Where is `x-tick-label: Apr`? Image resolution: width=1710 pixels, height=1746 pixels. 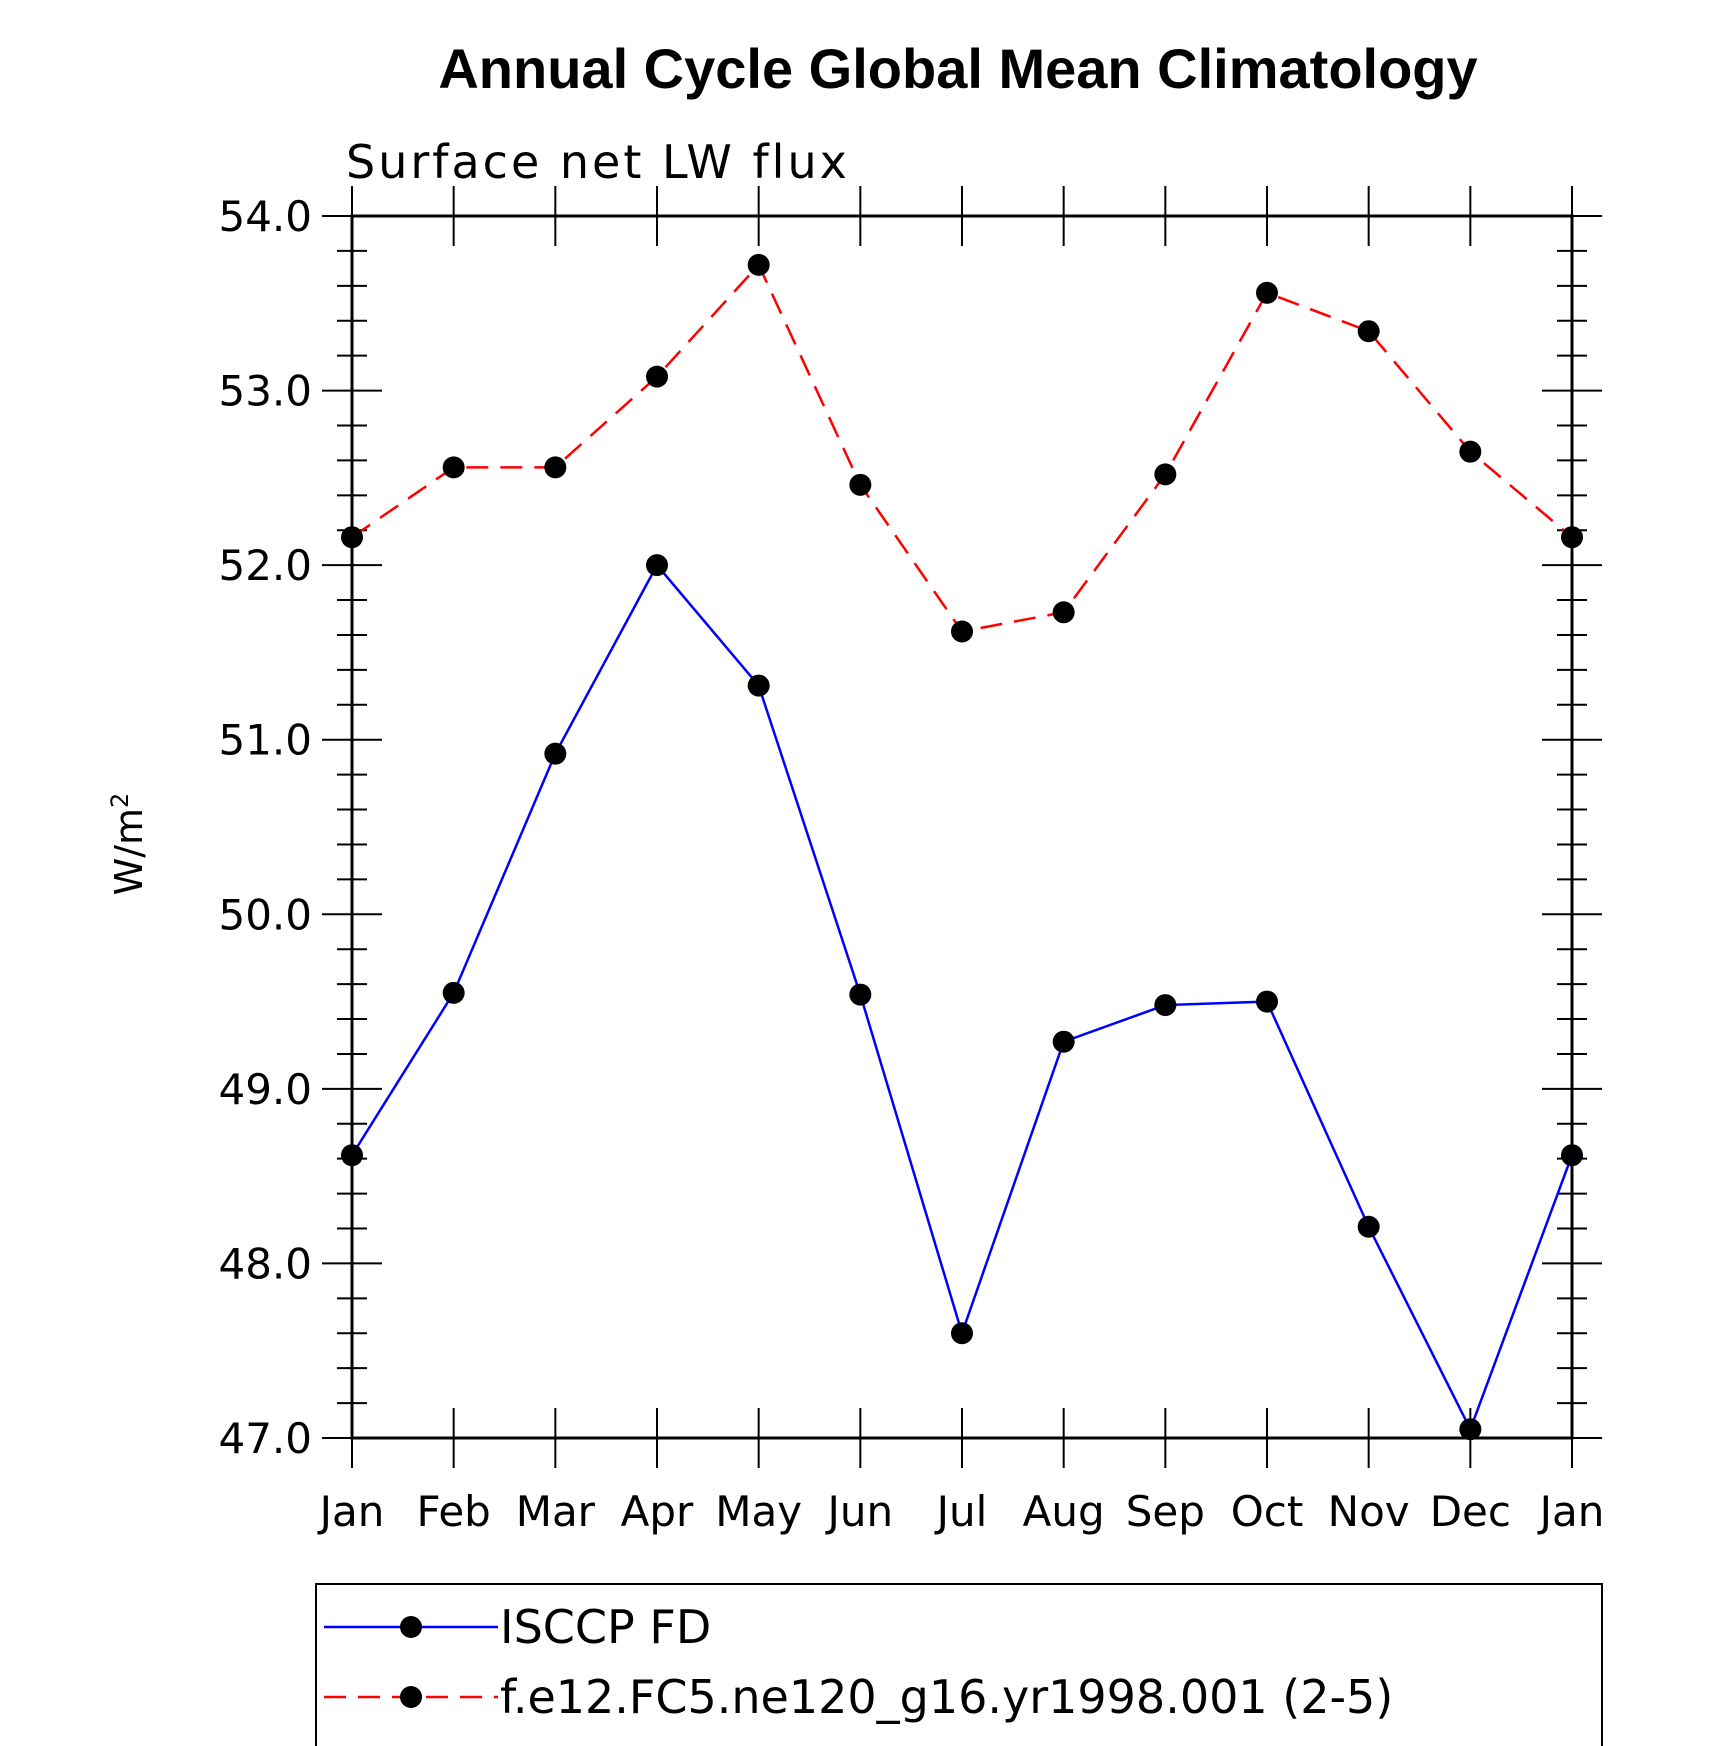 x-tick-label: Apr is located at coordinates (657, 1511).